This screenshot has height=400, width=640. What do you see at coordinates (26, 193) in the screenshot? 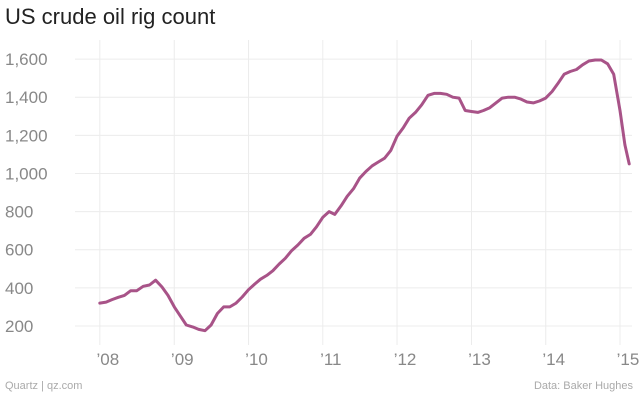
I see `y-axis: 200 400 600 800 1,000 1,200 1,400 1,600` at bounding box center [26, 193].